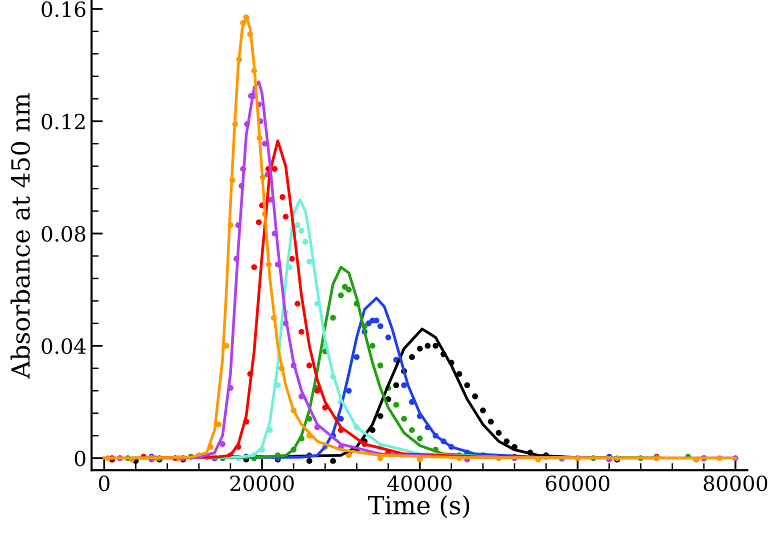 Image resolution: width=776 pixels, height=538 pixels. What do you see at coordinates (419, 506) in the screenshot?
I see `x-axis-title: Time (s)` at bounding box center [419, 506].